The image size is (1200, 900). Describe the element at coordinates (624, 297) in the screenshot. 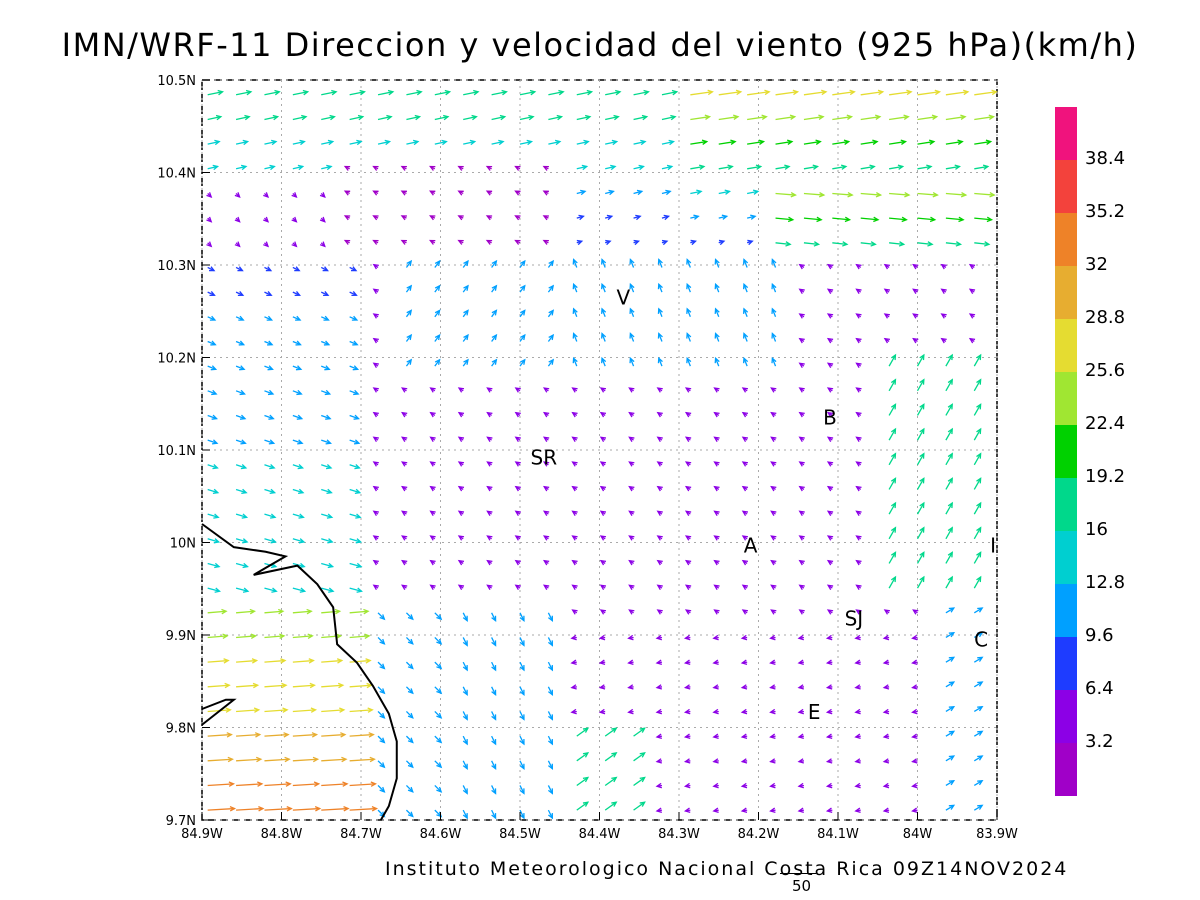

I see `town-marker-v: V` at that location.